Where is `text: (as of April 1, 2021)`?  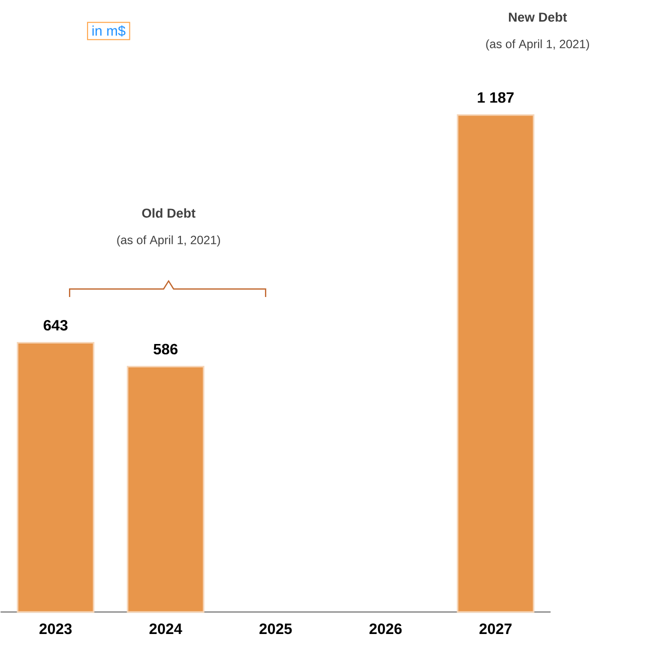
text: (as of April 1, 2021) is located at coordinates (538, 45).